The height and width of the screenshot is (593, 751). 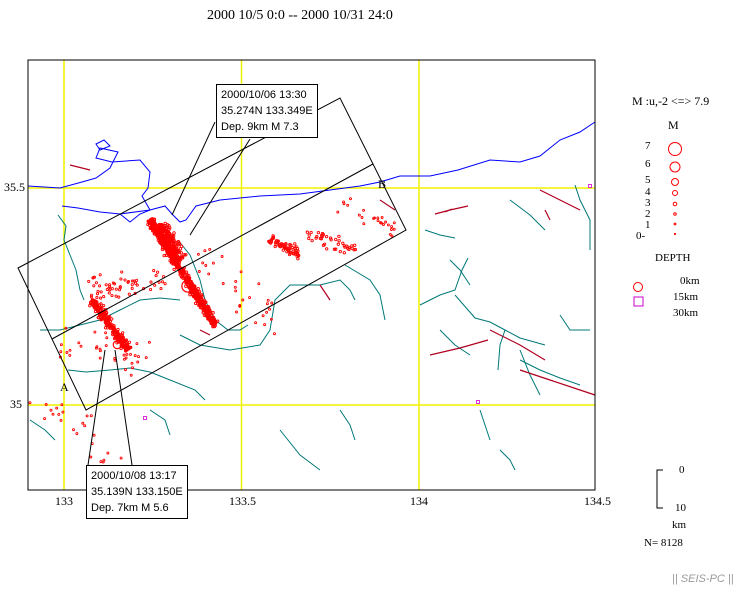 I want to click on software-footer: || SEIS-PC ||, so click(x=703, y=579).